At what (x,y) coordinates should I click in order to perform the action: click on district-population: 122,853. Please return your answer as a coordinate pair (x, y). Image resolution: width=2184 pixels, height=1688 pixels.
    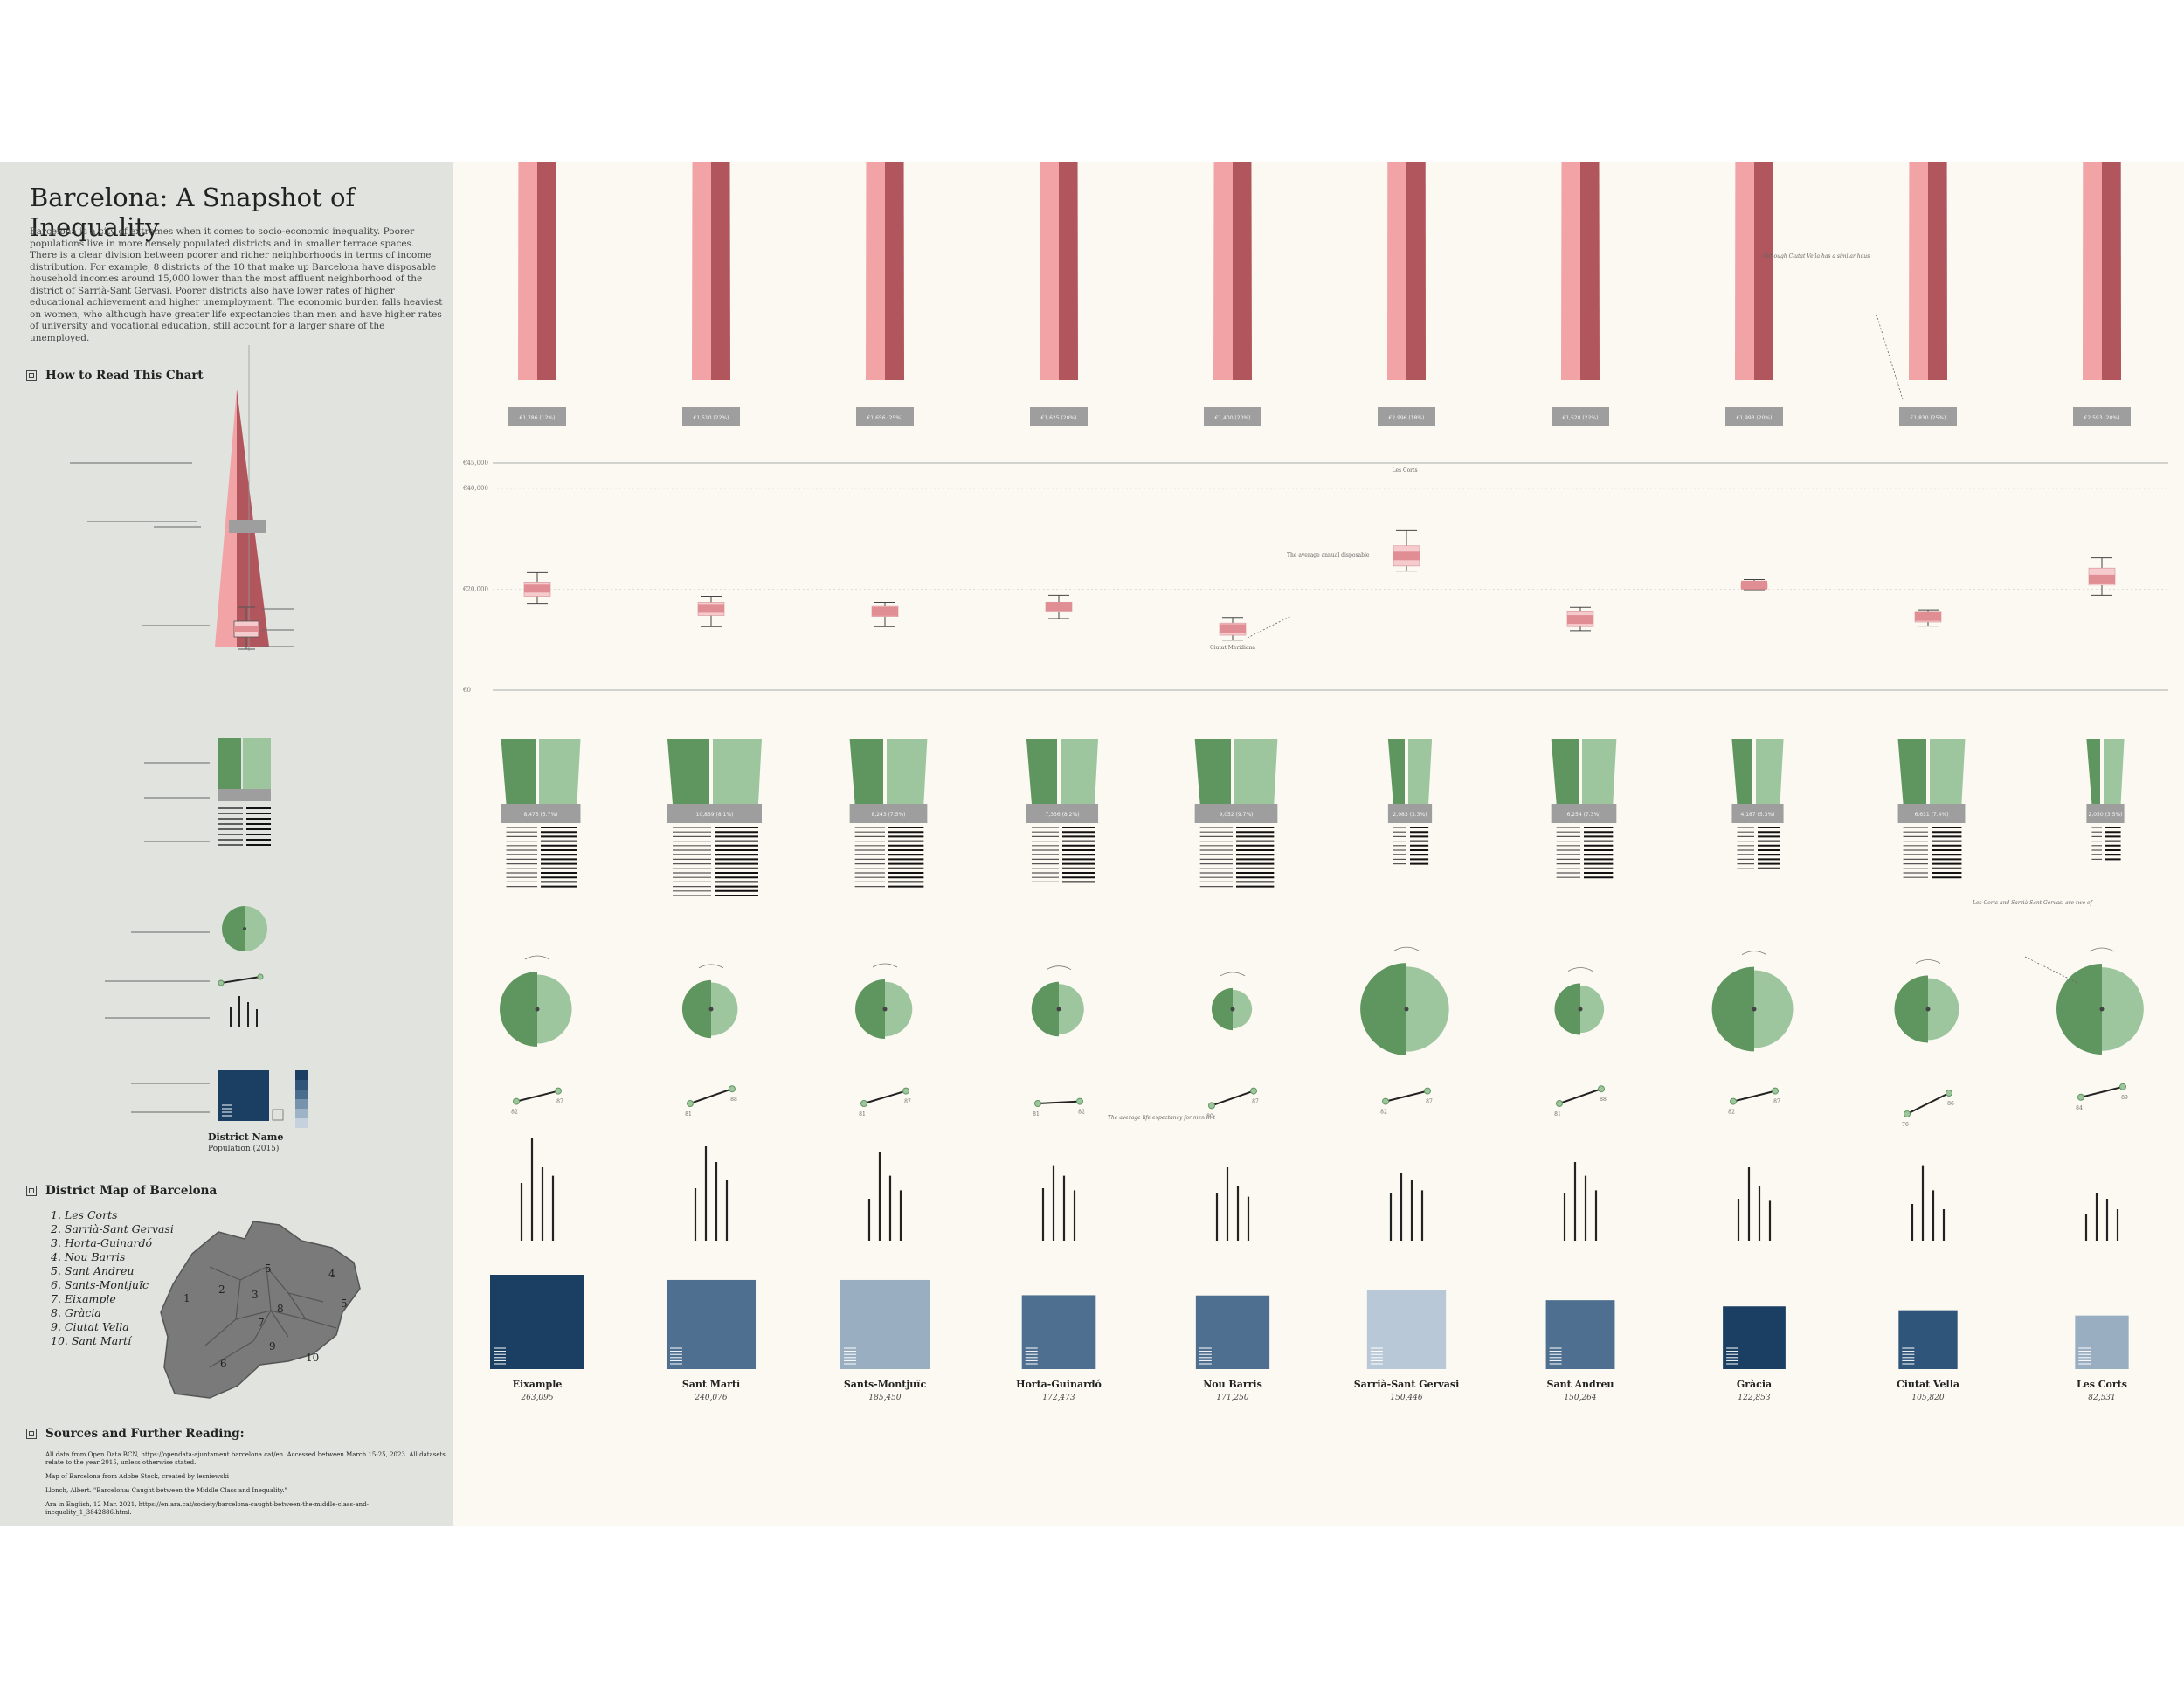
    Looking at the image, I should click on (1754, 1398).